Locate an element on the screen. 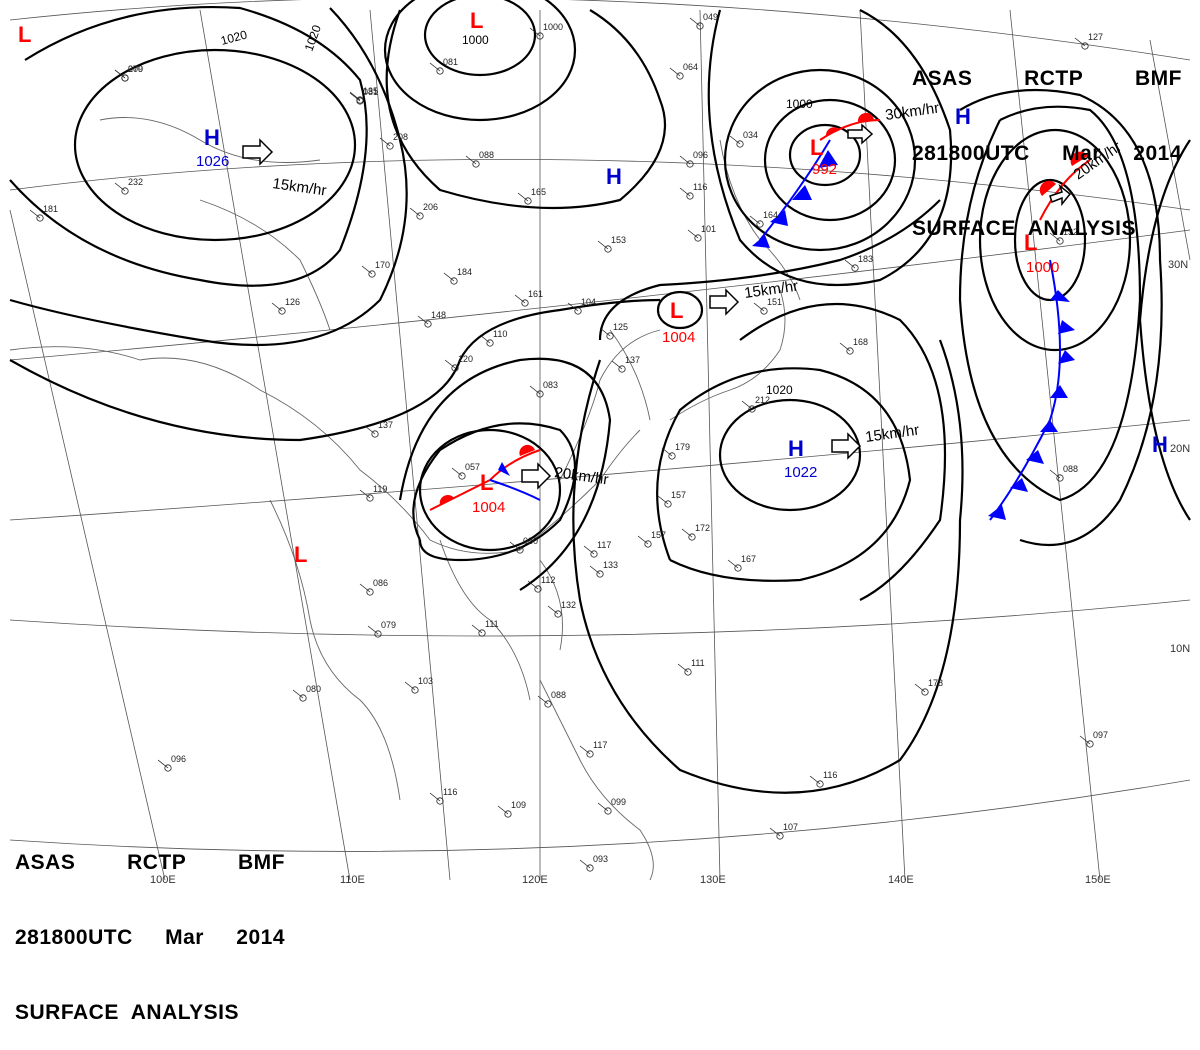  station-pressure: 083 is located at coordinates (550, 385).